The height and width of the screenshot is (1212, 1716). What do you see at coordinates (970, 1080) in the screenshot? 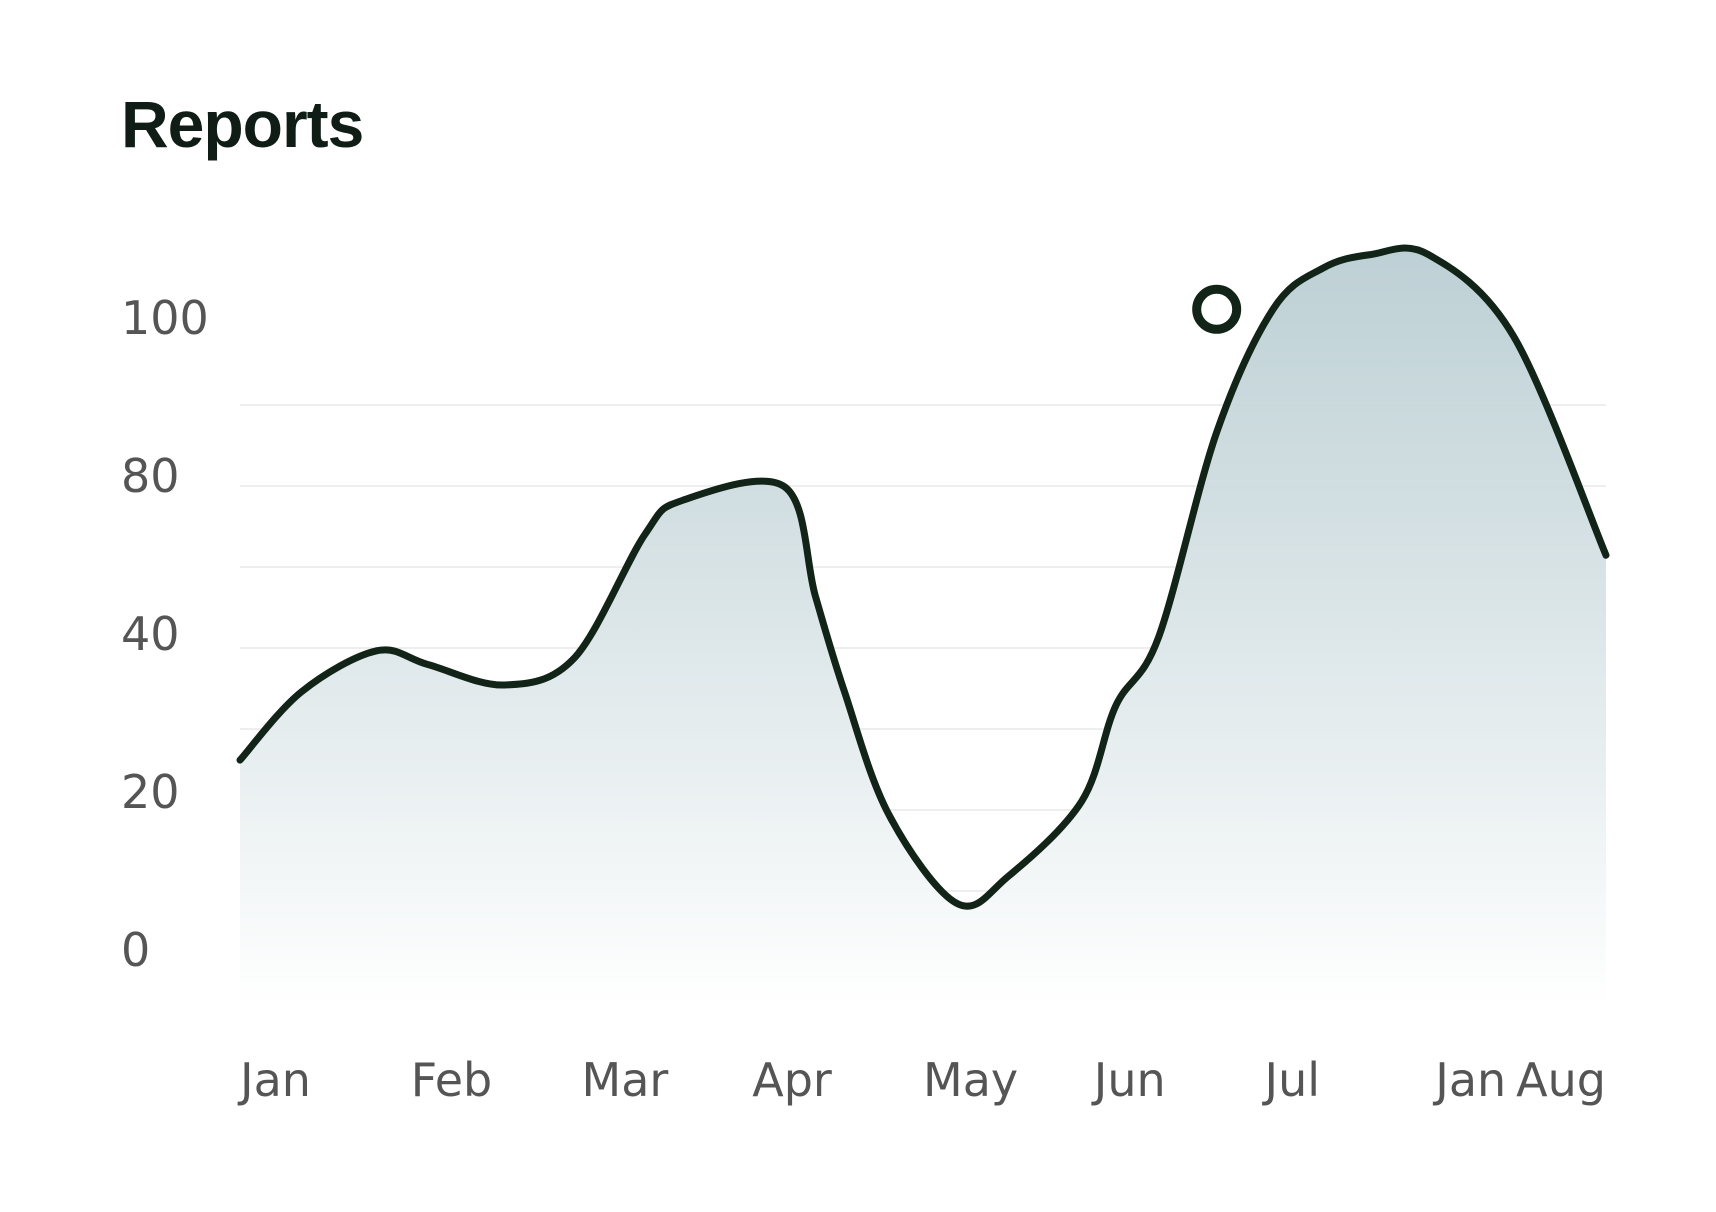
I see `x-tick-label: May` at bounding box center [970, 1080].